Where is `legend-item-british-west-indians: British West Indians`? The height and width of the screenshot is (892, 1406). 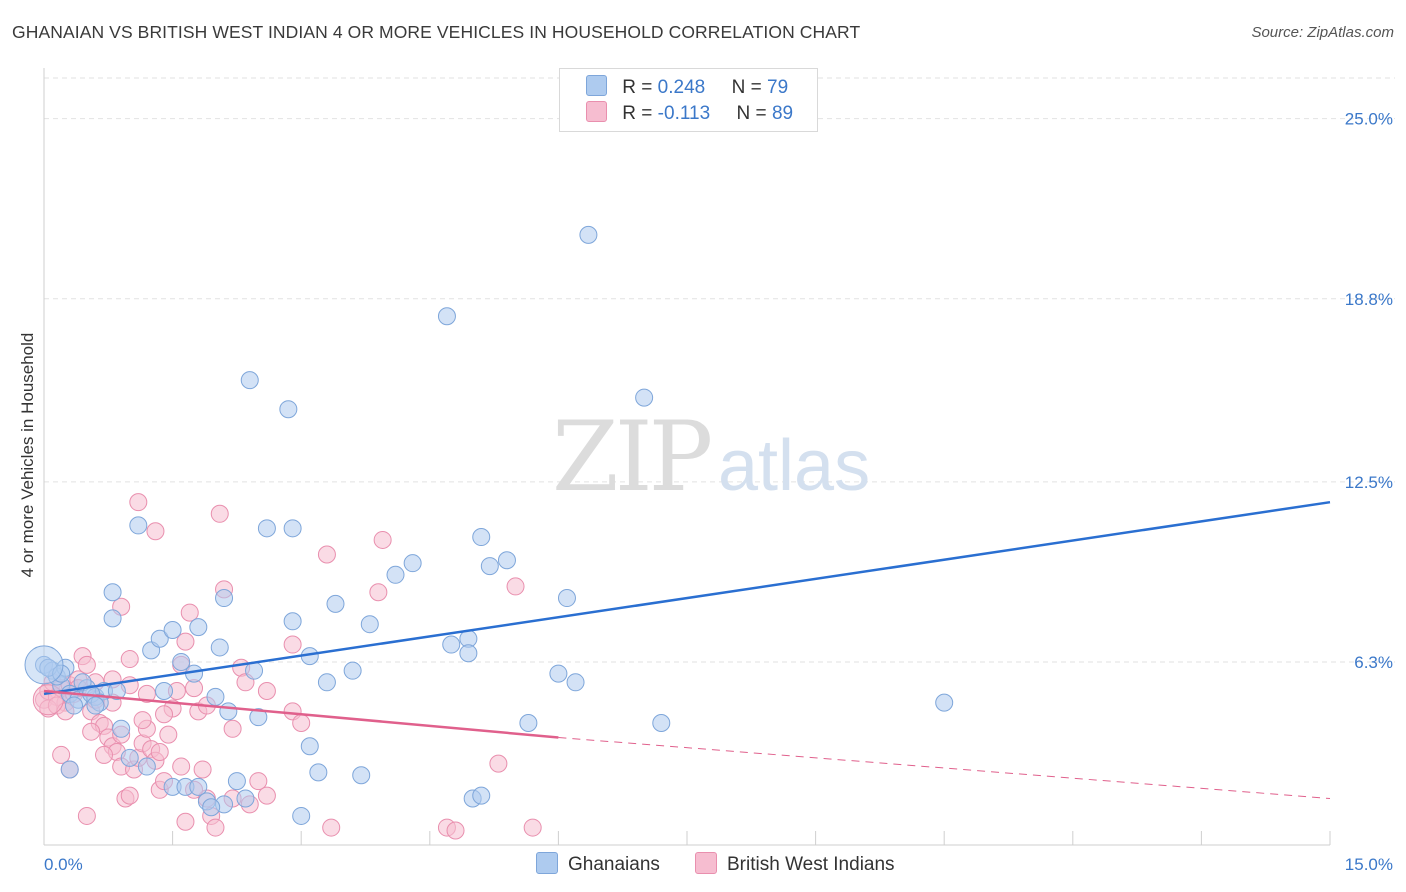
legend-item-british-west-indians: British West Indians is located at coordinates (795, 864).